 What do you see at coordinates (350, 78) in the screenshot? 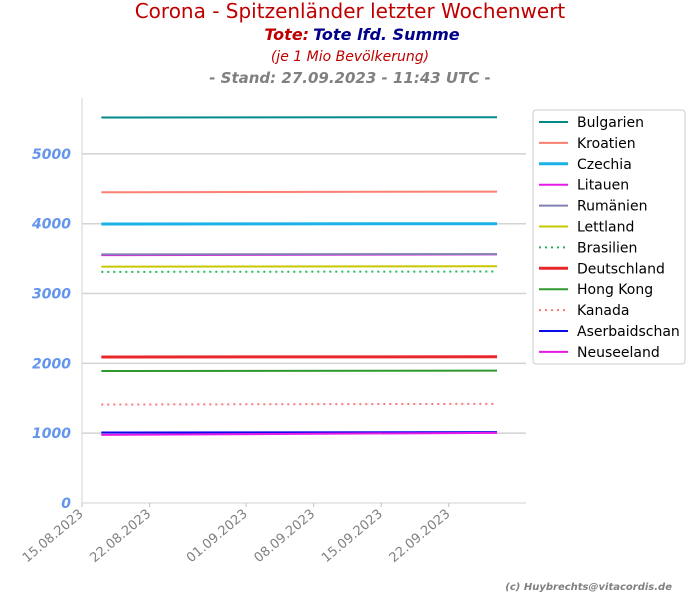
I see `chart-stand: - Stand: 27.09.2023 - 11:43 UTC -` at bounding box center [350, 78].